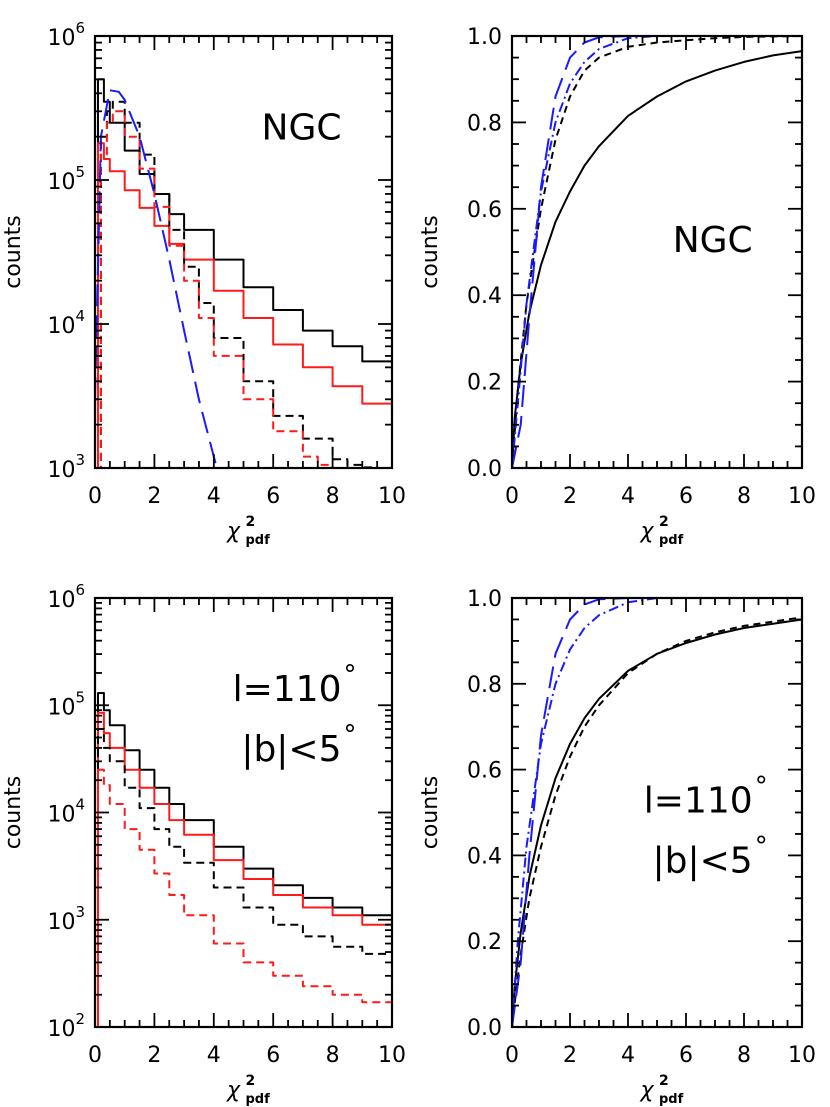 The width and height of the screenshot is (830, 1107). I want to click on y-tick-label: 0.6, so click(484, 210).